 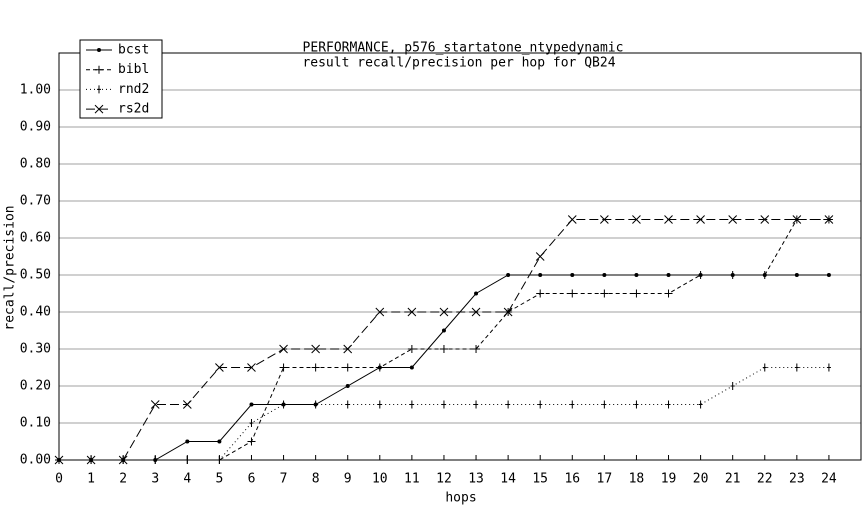 What do you see at coordinates (829, 479) in the screenshot?
I see `x-tick-label: 24` at bounding box center [829, 479].